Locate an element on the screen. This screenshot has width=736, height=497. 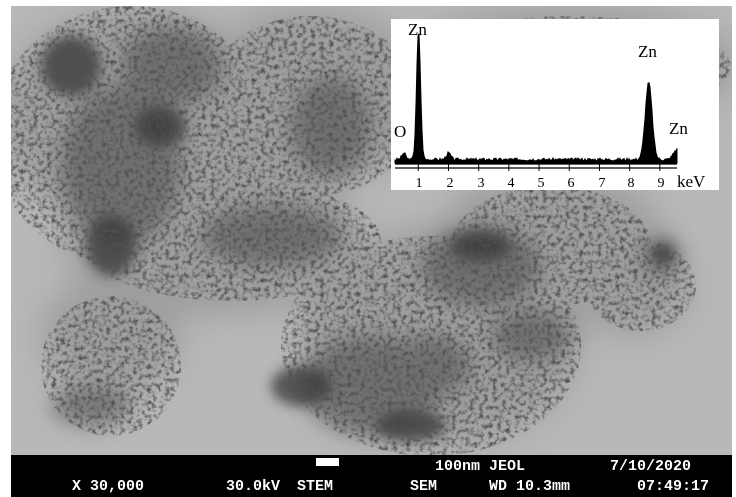
peak-label-zn-ka: Zn is located at coordinates (647, 51).